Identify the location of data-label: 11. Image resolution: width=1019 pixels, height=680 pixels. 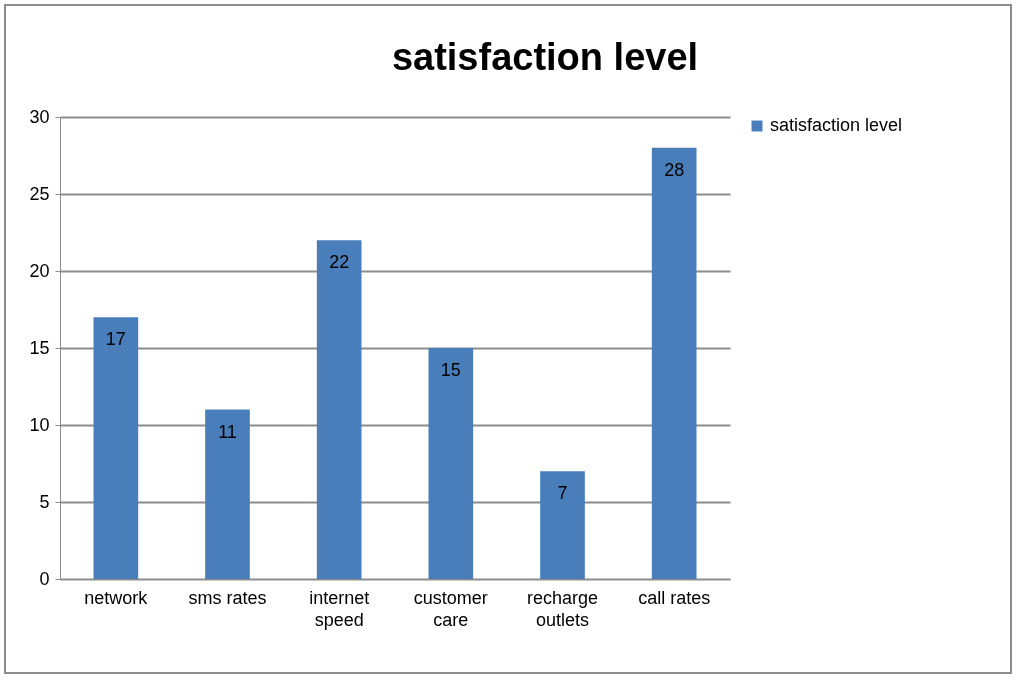
(227, 431).